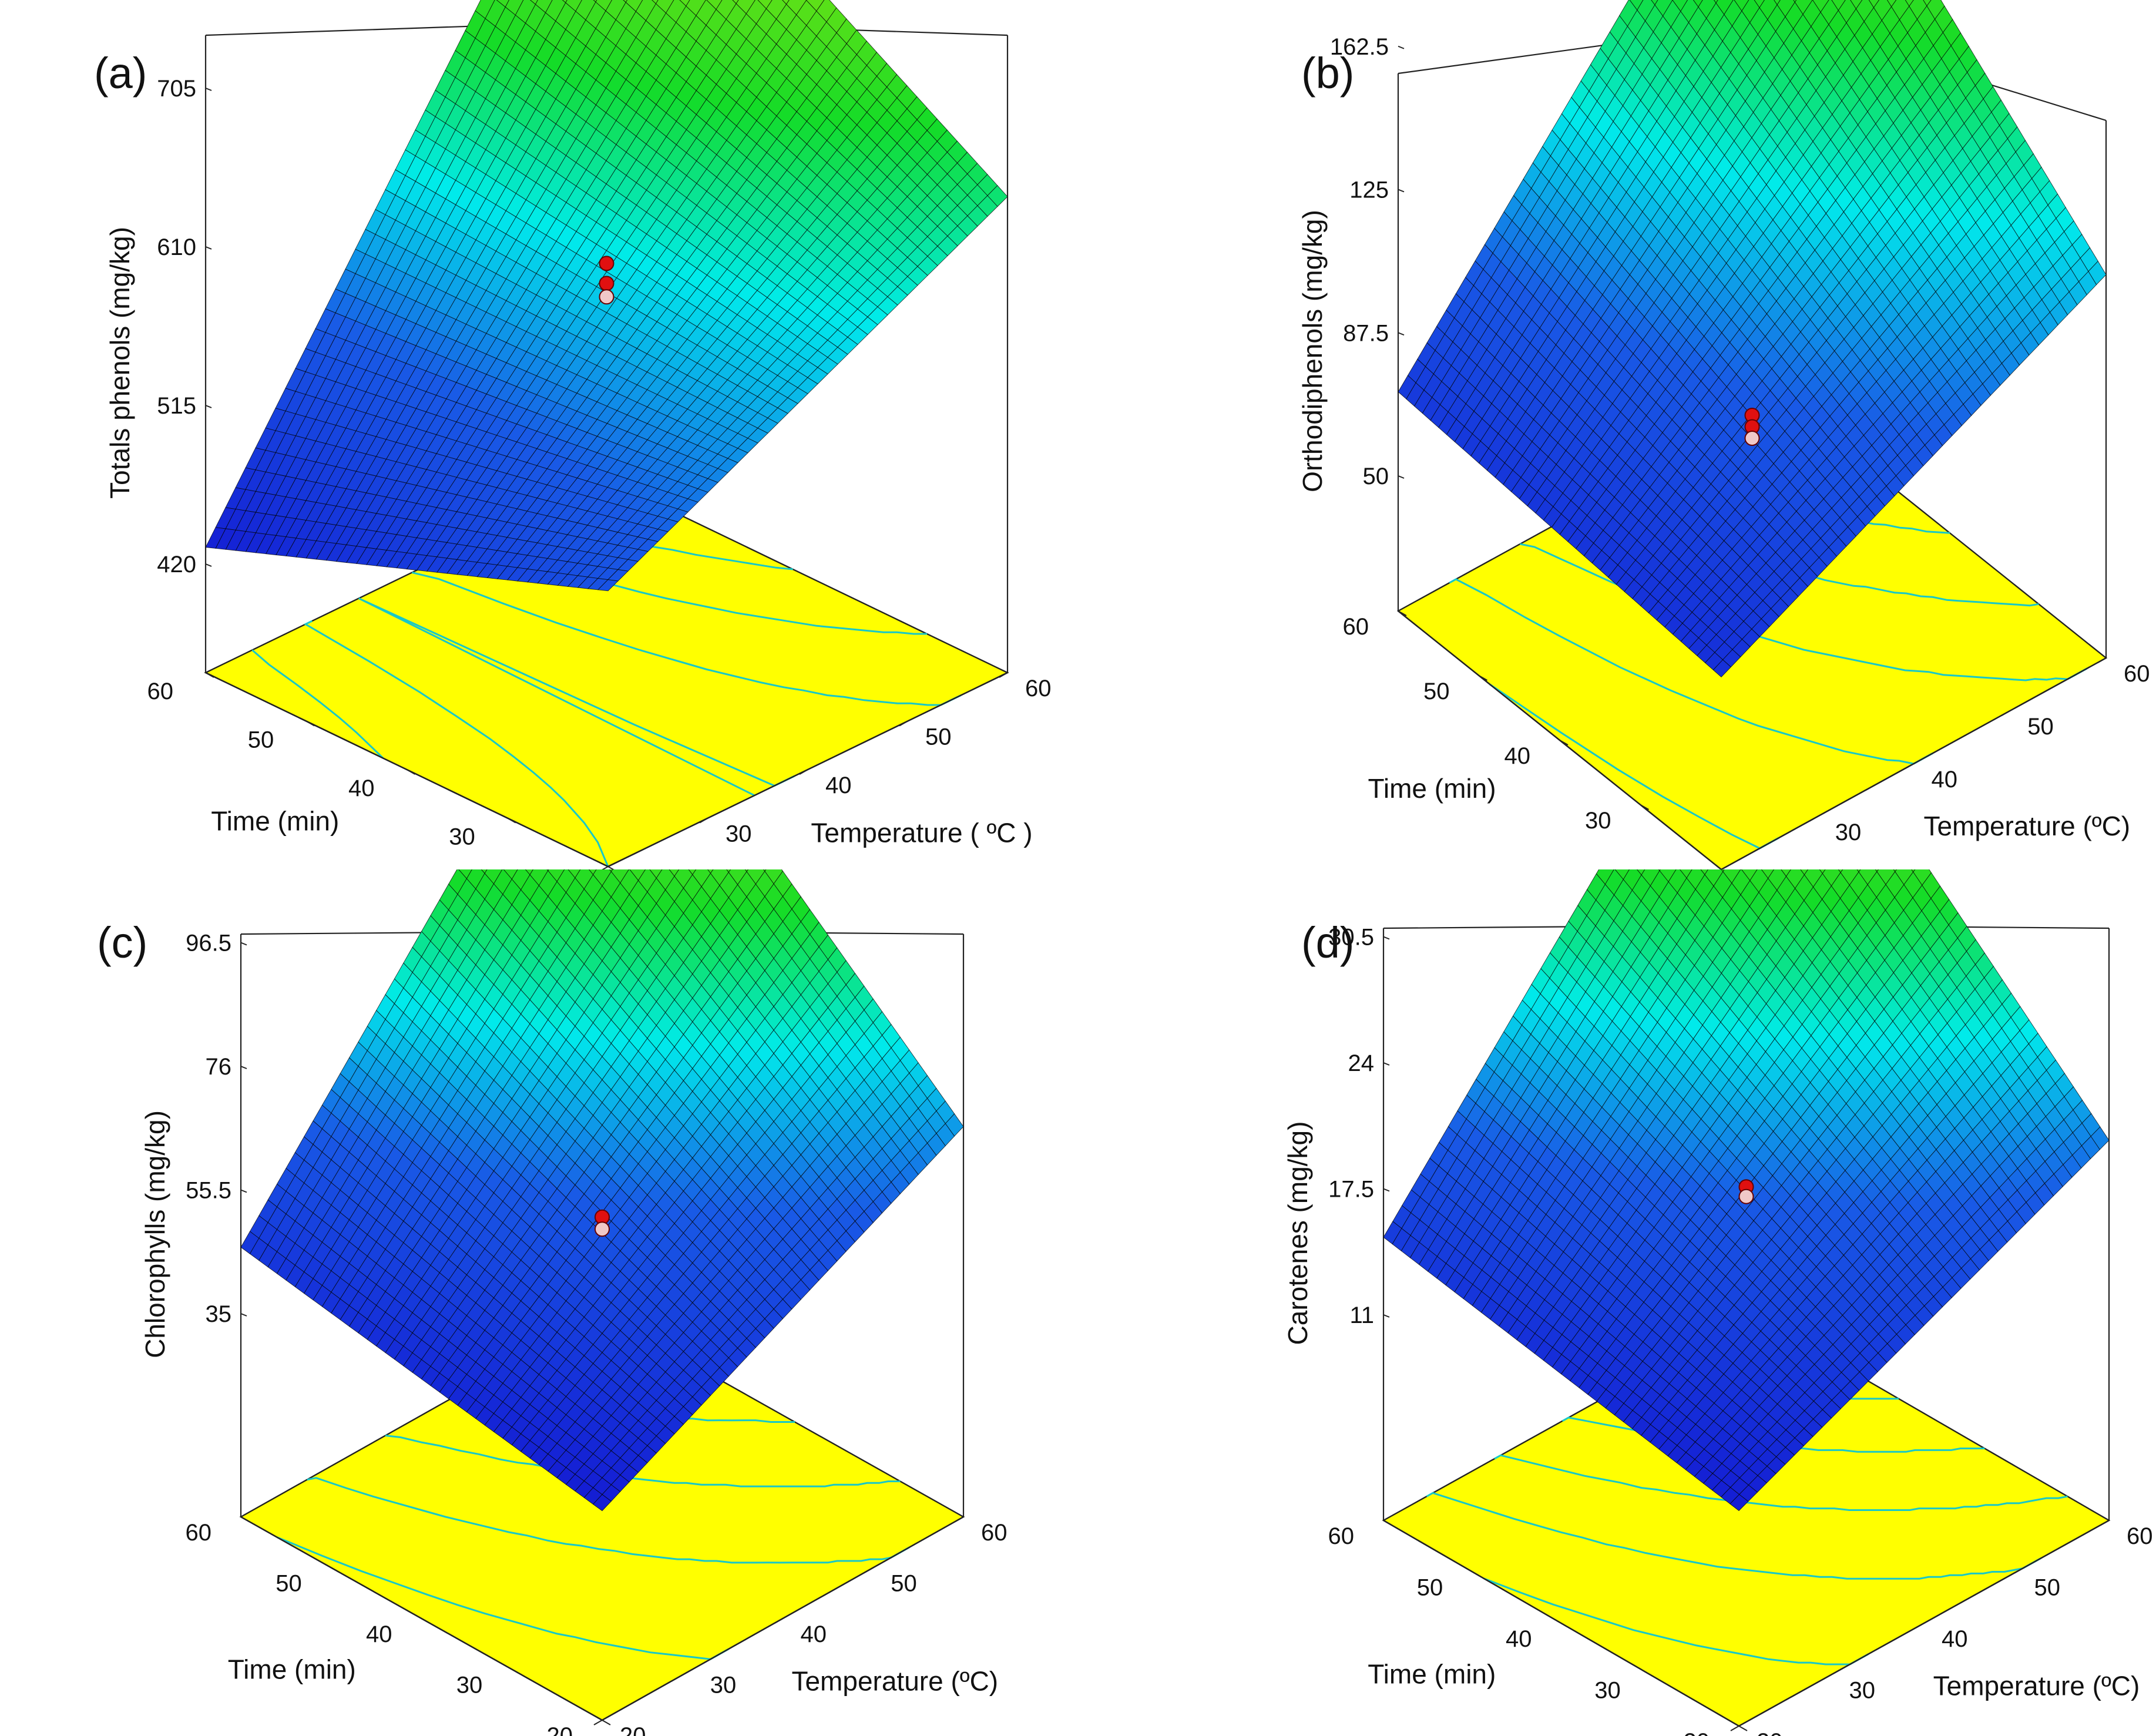 The width and height of the screenshot is (2156, 1736). I want to click on panel-label: (b), so click(1328, 73).